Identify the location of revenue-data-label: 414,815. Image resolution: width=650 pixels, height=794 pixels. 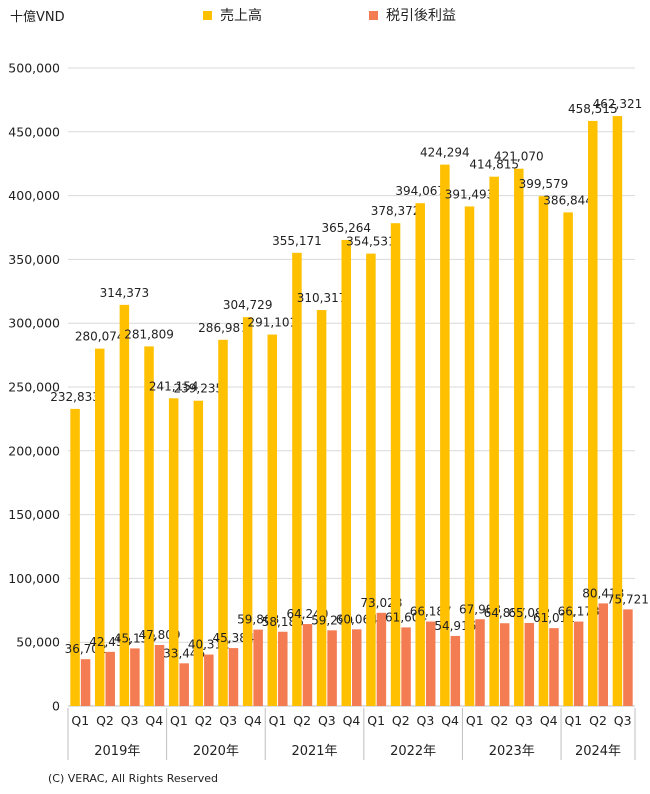
(494, 165).